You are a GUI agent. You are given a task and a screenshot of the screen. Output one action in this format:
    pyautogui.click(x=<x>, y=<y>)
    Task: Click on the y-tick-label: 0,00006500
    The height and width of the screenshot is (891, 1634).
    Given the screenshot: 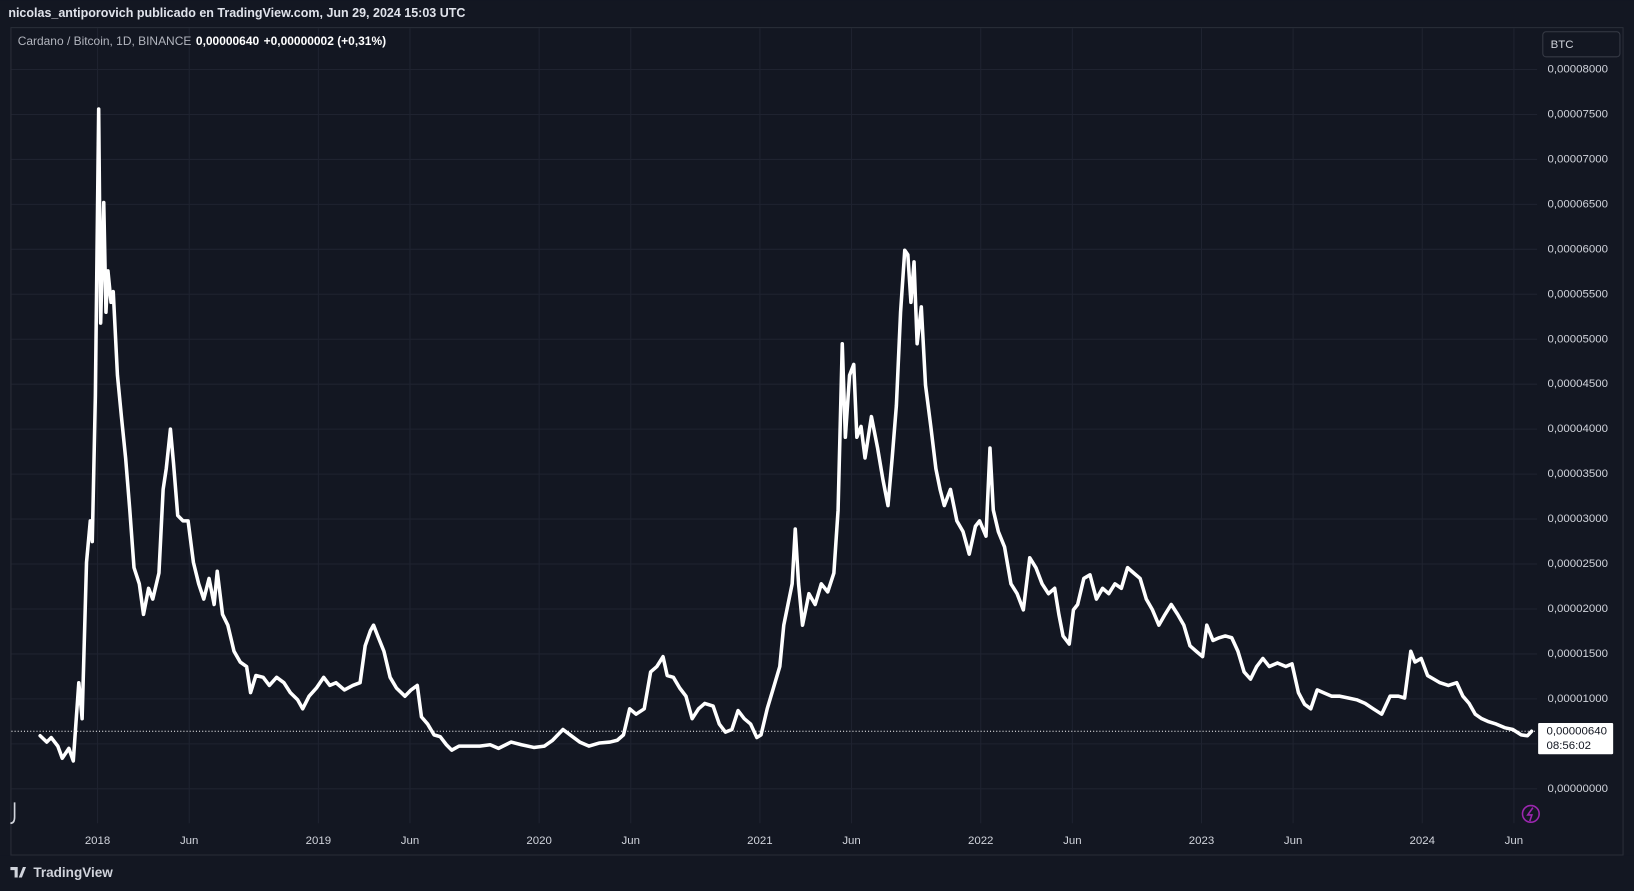 What is the action you would take?
    pyautogui.click(x=1578, y=204)
    